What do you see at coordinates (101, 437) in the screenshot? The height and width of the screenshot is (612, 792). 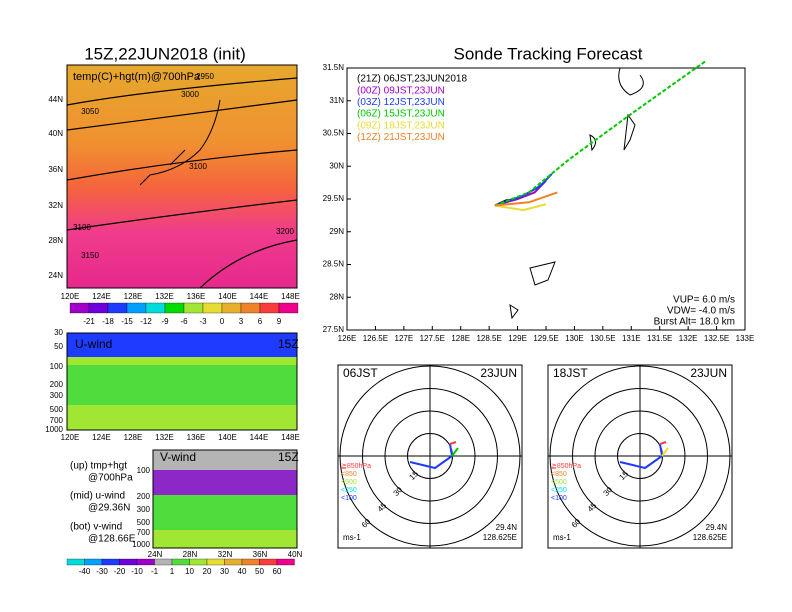 I see `x-tick-label: 124E` at bounding box center [101, 437].